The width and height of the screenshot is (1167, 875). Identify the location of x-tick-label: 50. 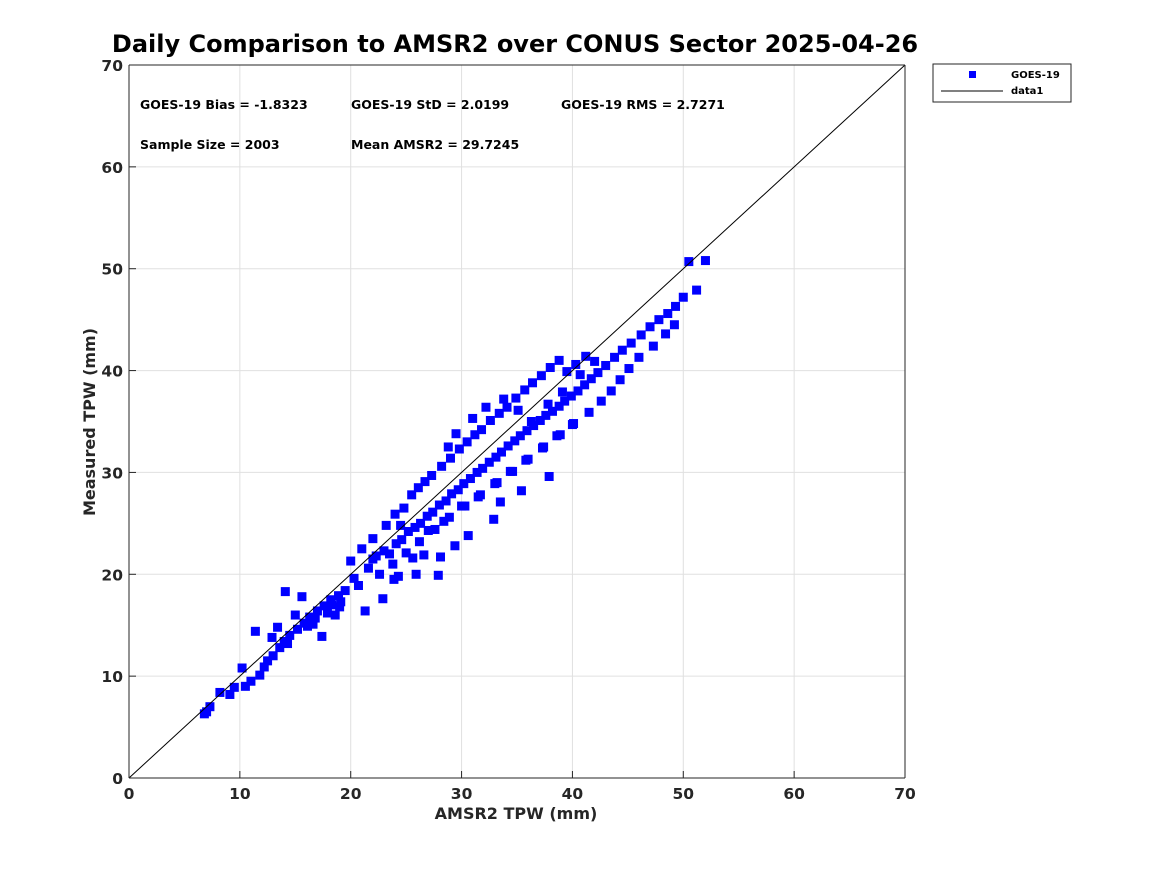
(683, 794).